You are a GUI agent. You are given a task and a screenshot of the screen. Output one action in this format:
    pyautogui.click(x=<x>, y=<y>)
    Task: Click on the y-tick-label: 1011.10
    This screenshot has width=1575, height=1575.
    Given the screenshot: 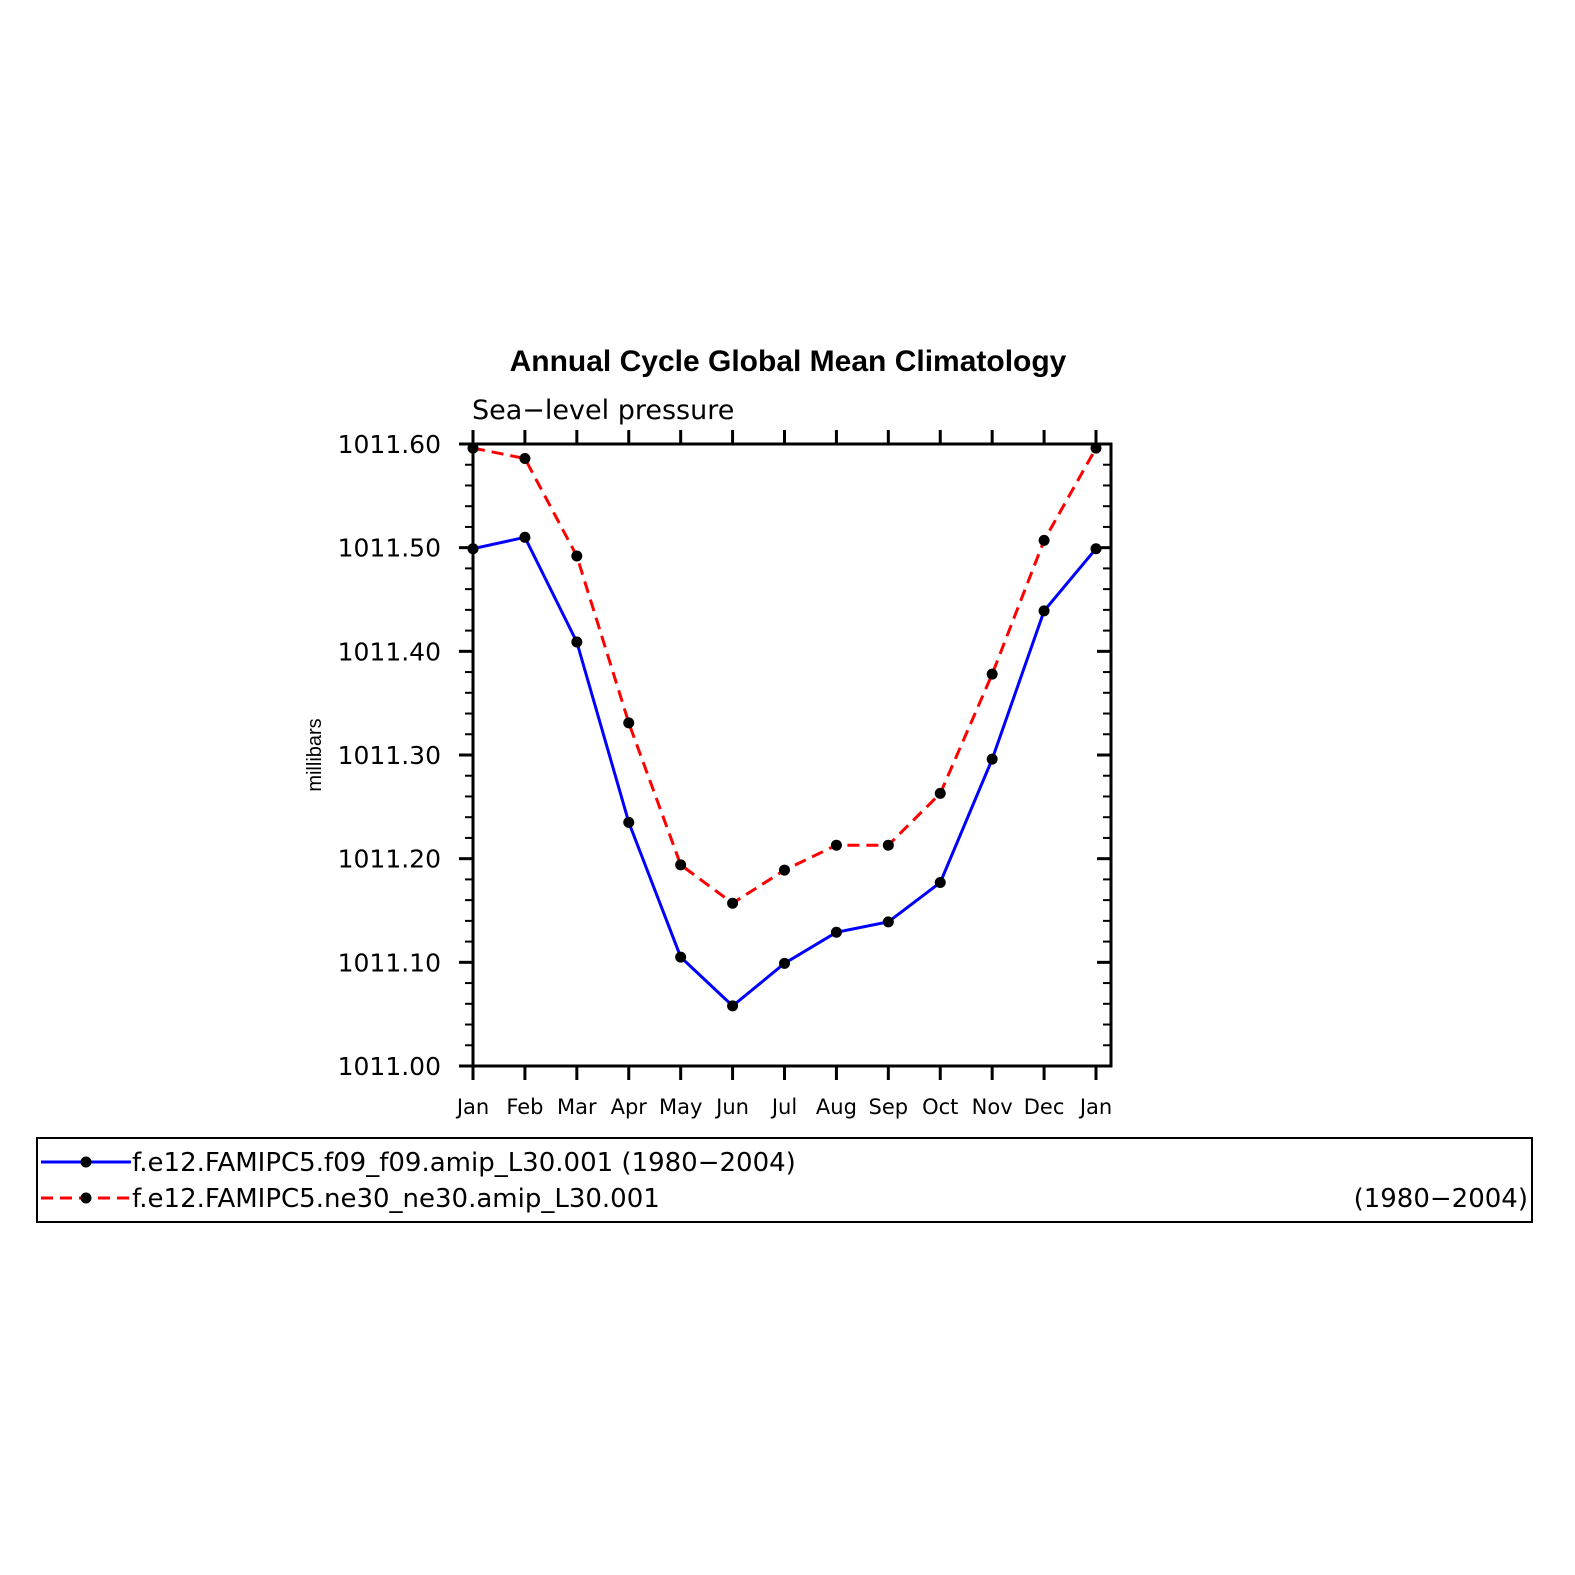 What is the action you would take?
    pyautogui.click(x=389, y=962)
    